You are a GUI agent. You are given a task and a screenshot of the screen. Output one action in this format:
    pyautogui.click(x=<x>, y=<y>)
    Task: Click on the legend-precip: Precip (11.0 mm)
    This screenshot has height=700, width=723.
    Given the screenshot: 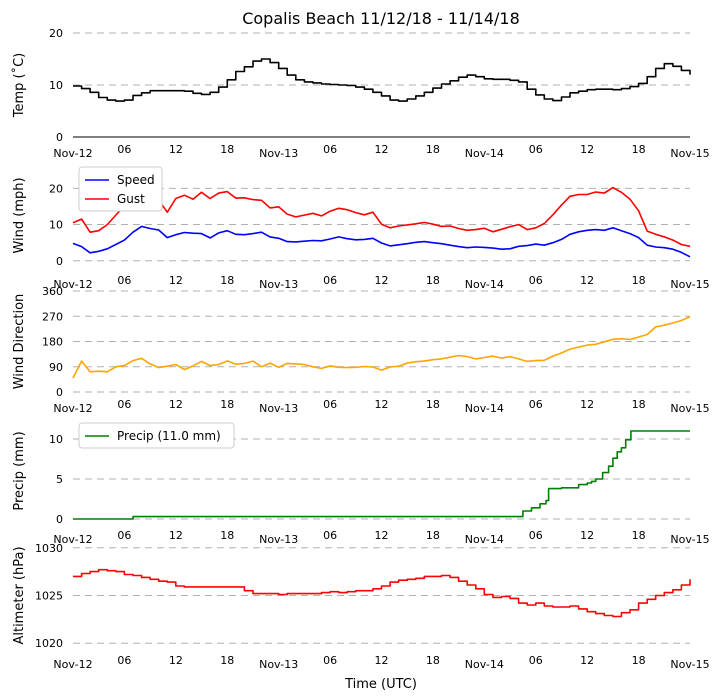 What is the action you would take?
    pyautogui.click(x=156, y=435)
    